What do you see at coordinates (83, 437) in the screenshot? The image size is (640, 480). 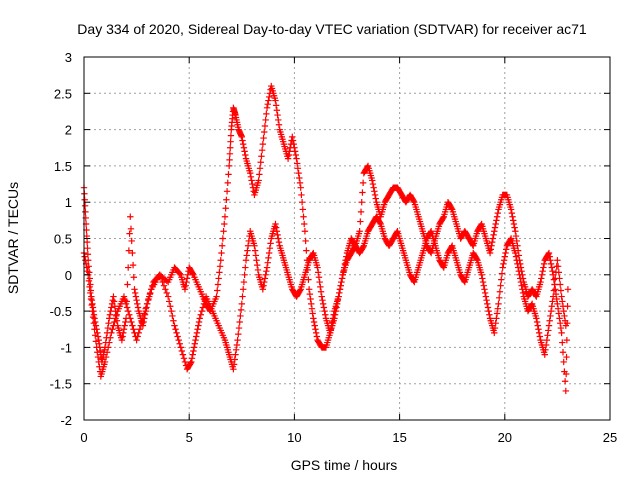 I see `x-tick-label: 0` at bounding box center [83, 437].